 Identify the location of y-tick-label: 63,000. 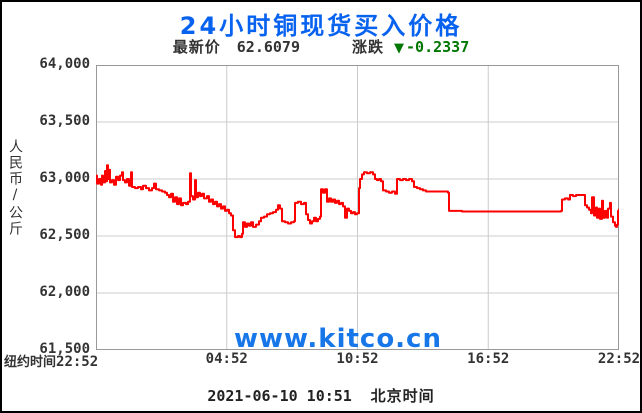
(64, 178).